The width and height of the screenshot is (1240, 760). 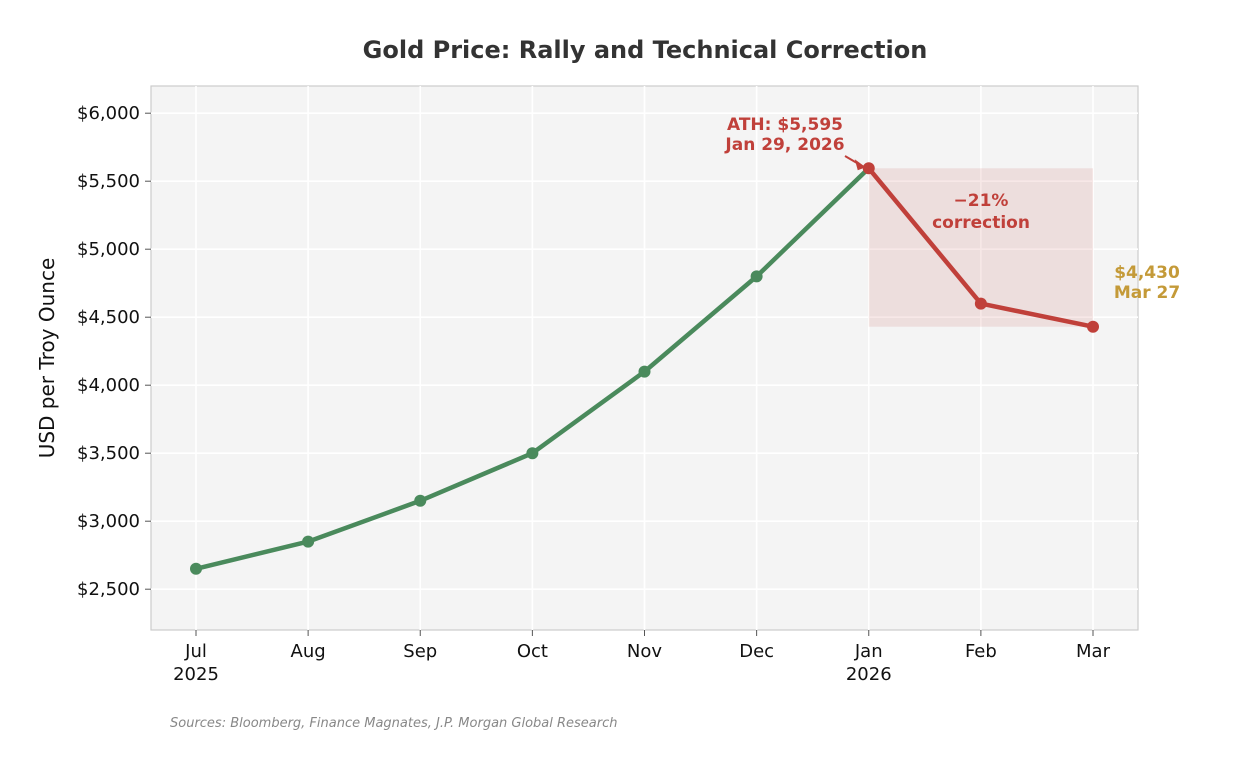 I want to click on x-tick-label-line: 2025, so click(x=196, y=674).